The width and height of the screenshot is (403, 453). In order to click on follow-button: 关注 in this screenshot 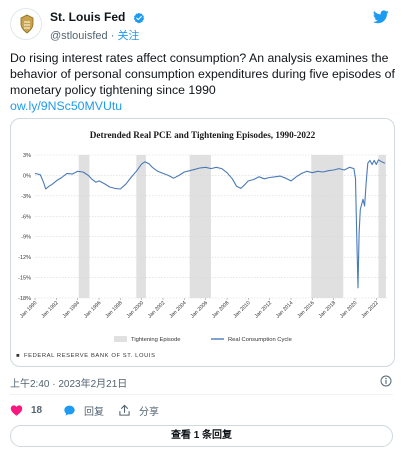, I will do `click(128, 36)`.